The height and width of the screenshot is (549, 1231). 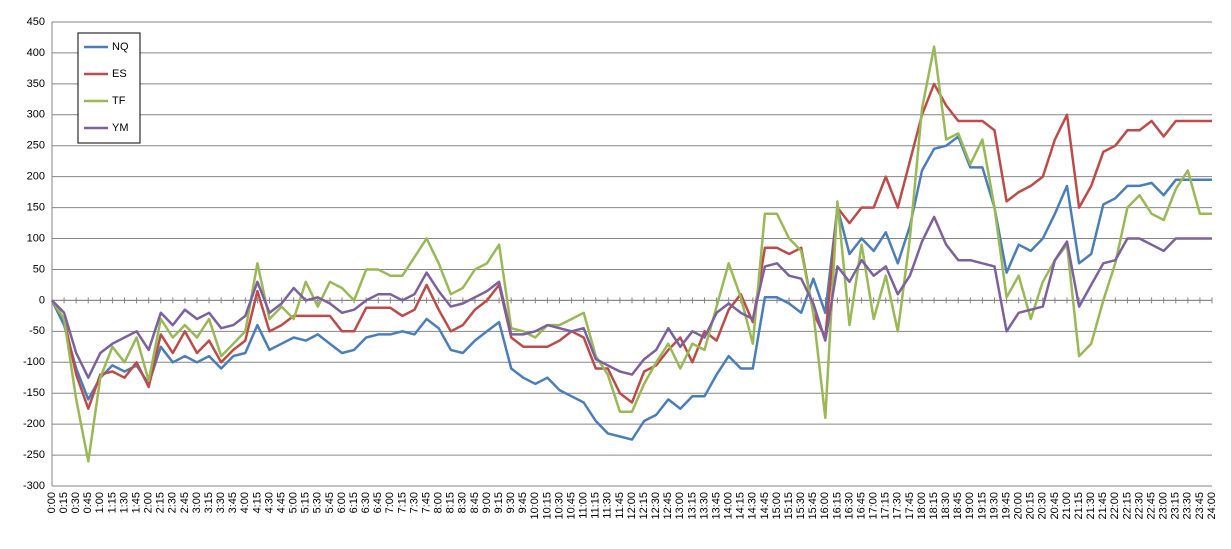 What do you see at coordinates (426, 502) in the screenshot?
I see `x-tick-label: 7:45` at bounding box center [426, 502].